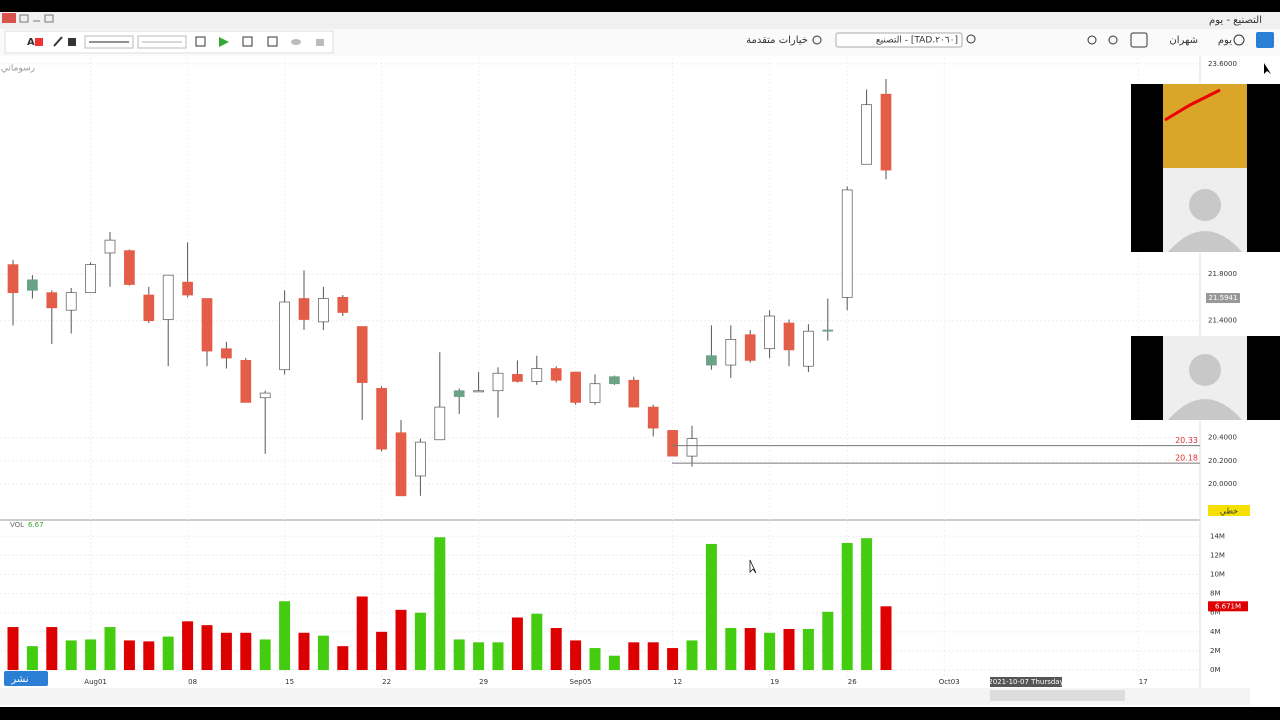 The height and width of the screenshot is (720, 1280). I want to click on x-tick-label: 22, so click(386, 682).